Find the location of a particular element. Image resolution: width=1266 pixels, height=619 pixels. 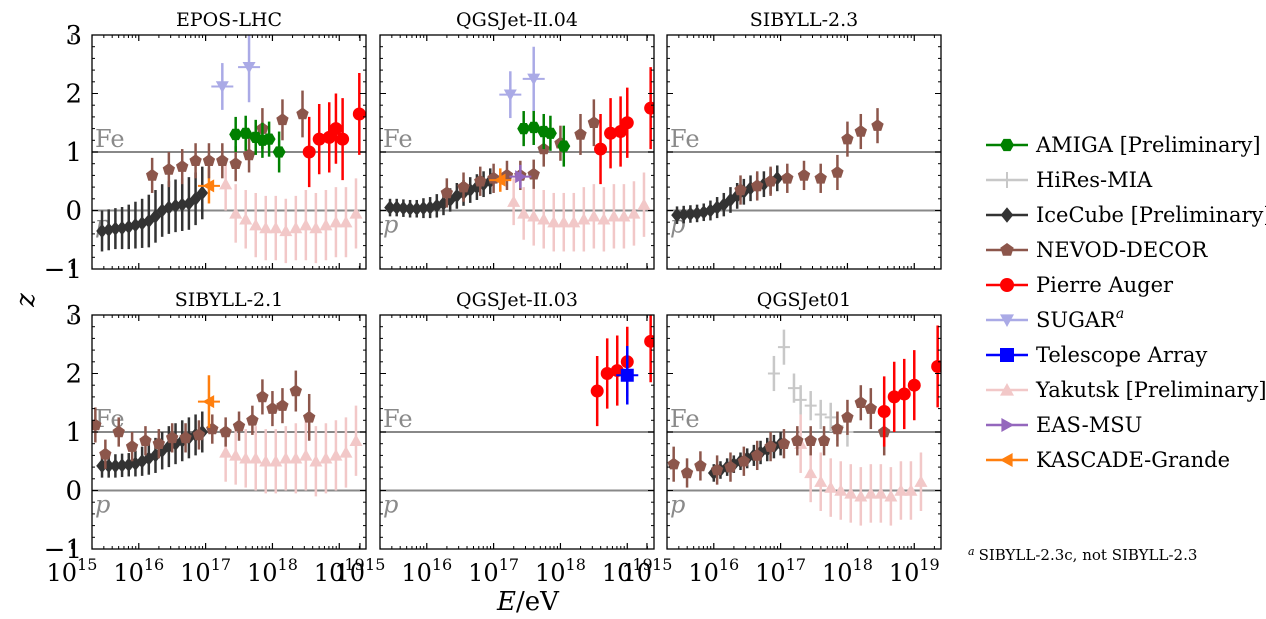

series-ta is located at coordinates (627, 375).